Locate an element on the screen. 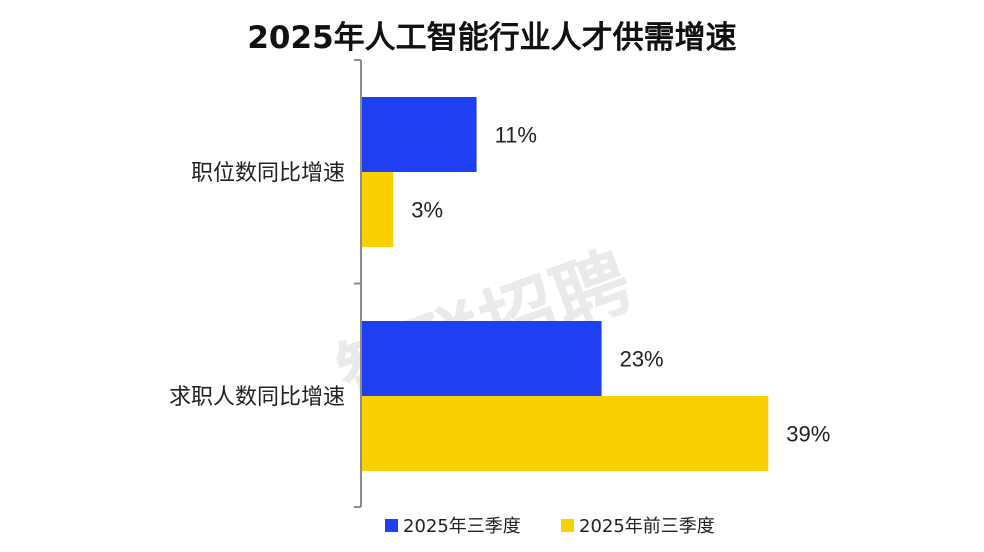 The height and width of the screenshot is (552, 984). legend-label: 2025年前三季度 is located at coordinates (647, 526).